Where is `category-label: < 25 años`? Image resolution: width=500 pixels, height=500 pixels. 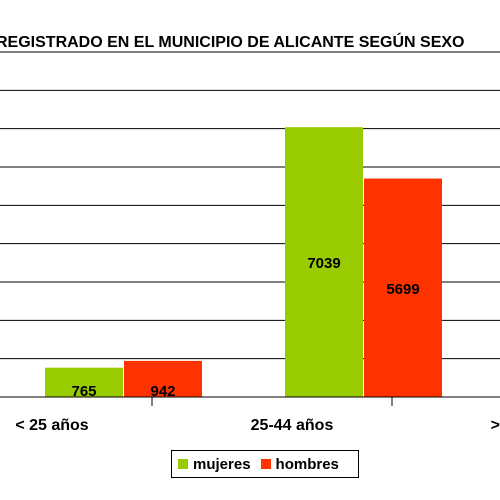 category-label: < 25 años is located at coordinates (51, 425).